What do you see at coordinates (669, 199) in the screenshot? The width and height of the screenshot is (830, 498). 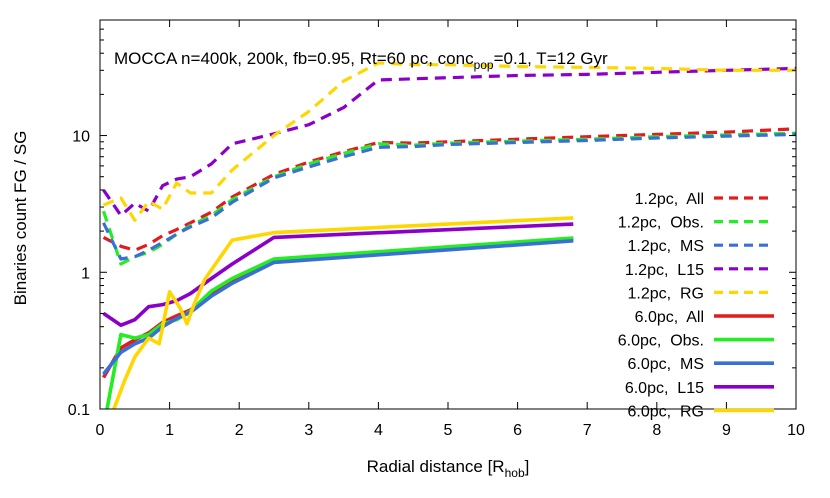 I see `legend-label: 1.2pc, All` at bounding box center [669, 199].